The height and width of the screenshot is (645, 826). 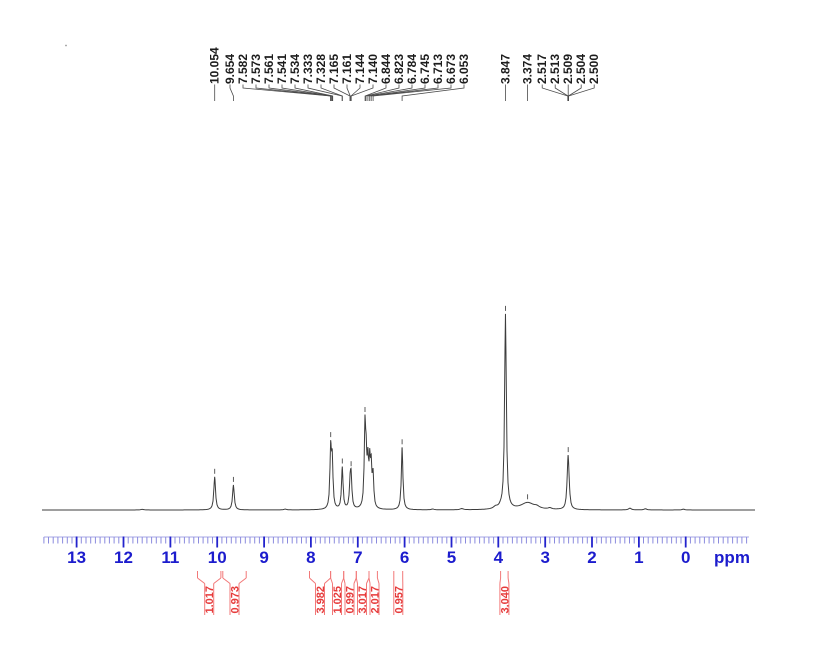 I want to click on peak-label: 7.333, so click(x=308, y=69).